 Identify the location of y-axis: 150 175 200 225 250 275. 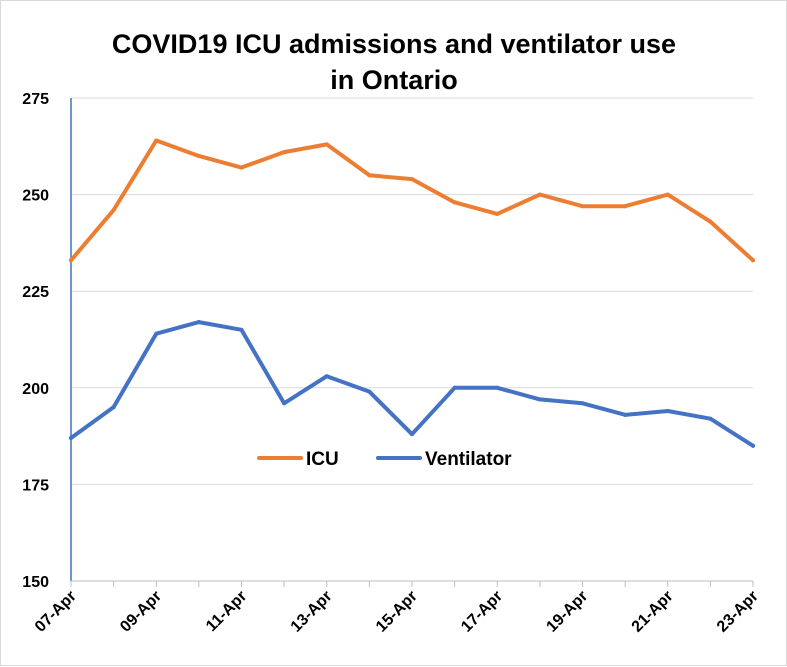
(47, 341).